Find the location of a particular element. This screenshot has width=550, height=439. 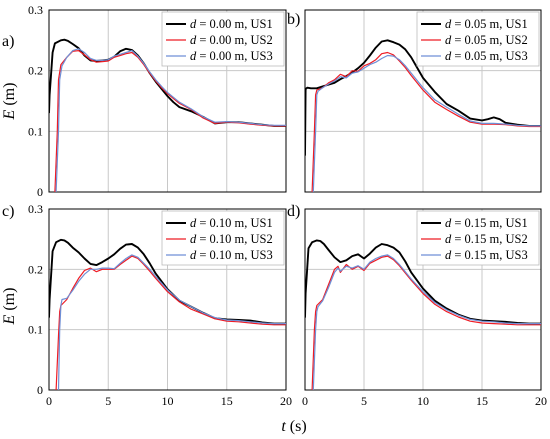

legend-entry-text: = 0.10 m, US2 is located at coordinates (234, 239).